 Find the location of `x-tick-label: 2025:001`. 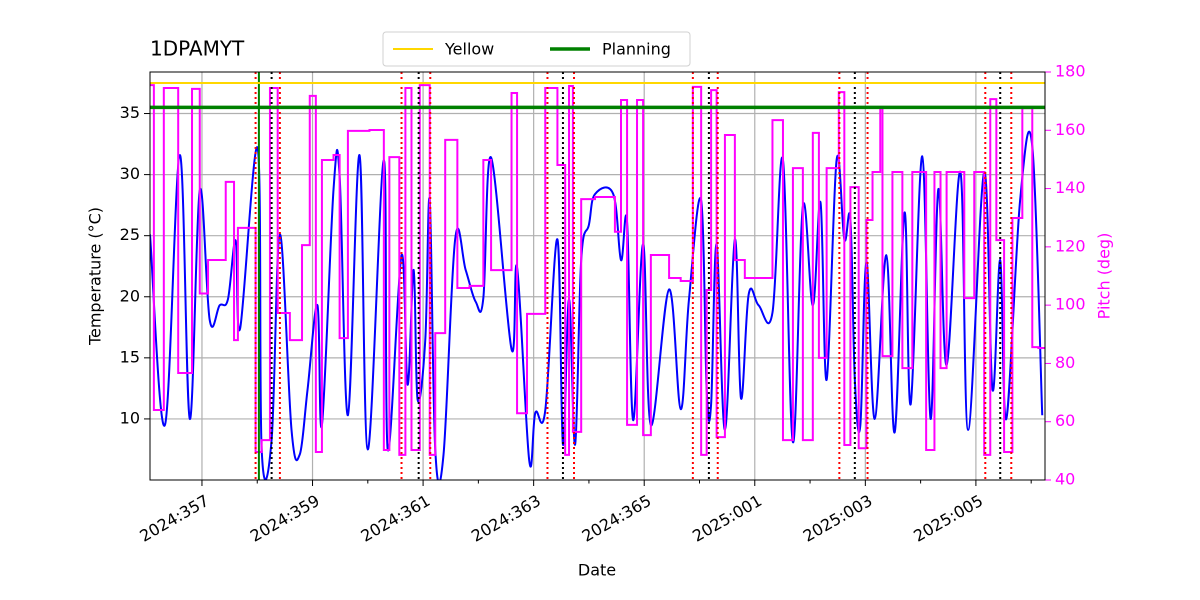

x-tick-label: 2025:001 is located at coordinates (727, 518).